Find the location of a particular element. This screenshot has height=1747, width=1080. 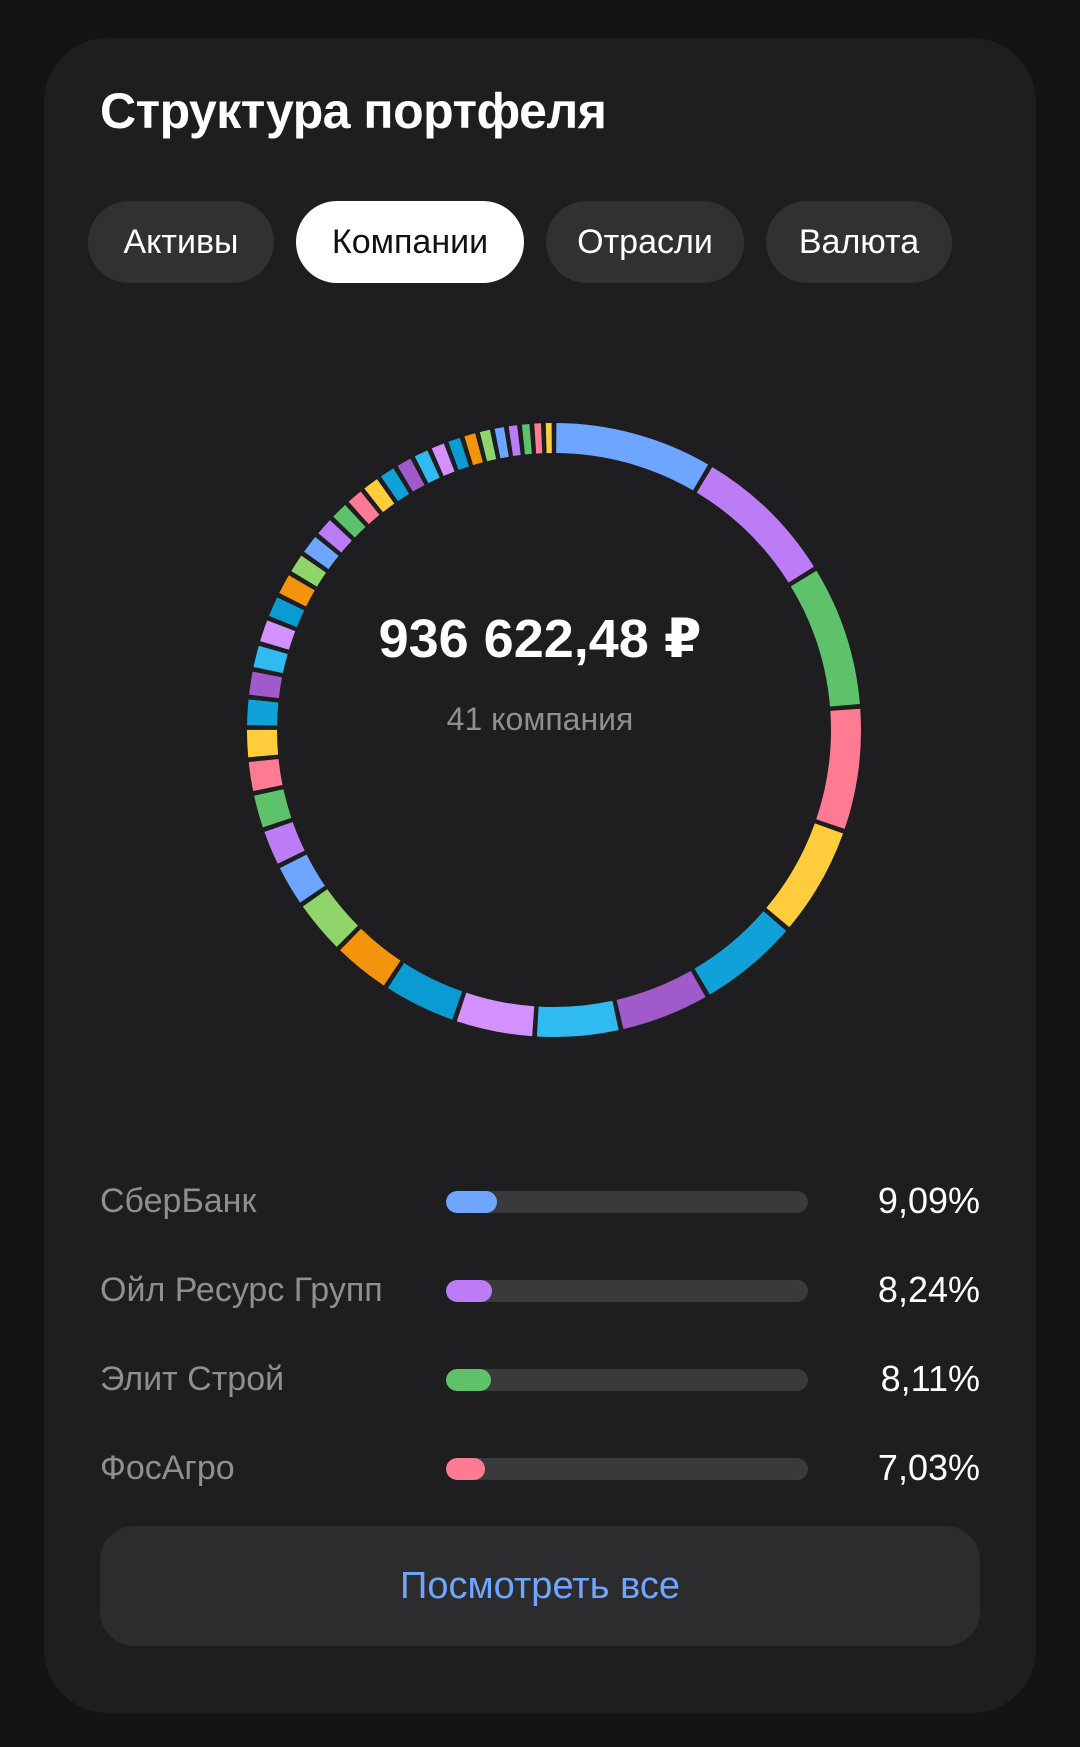

page-title: Структура портфеля is located at coordinates (353, 111).